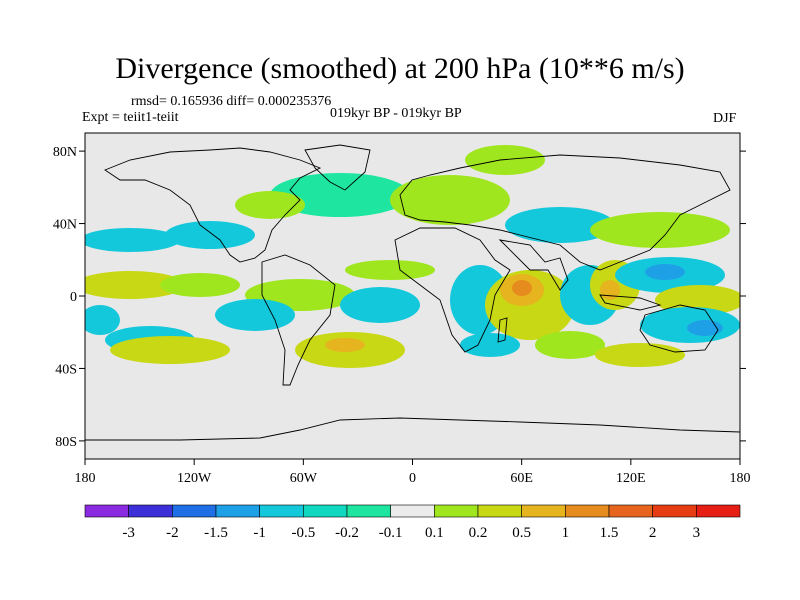  Describe the element at coordinates (412, 478) in the screenshot. I see `lon-tick-label: 0` at that location.